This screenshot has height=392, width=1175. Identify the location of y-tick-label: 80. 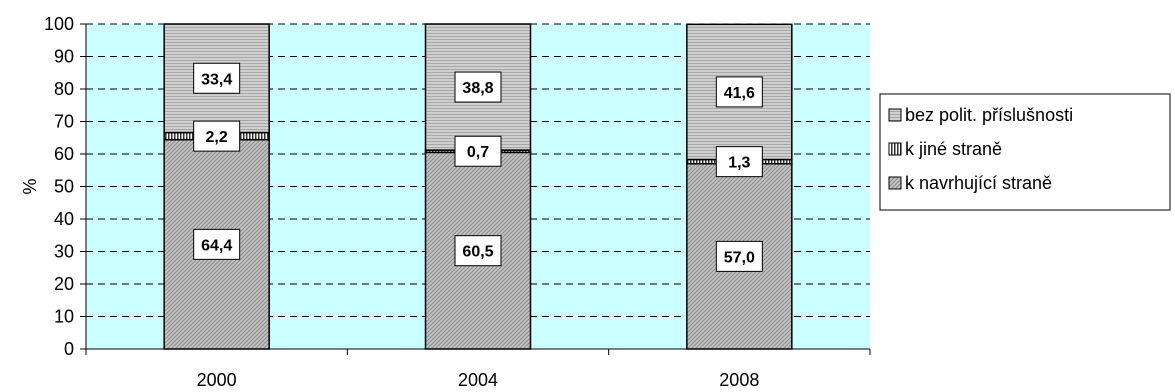
(64, 89).